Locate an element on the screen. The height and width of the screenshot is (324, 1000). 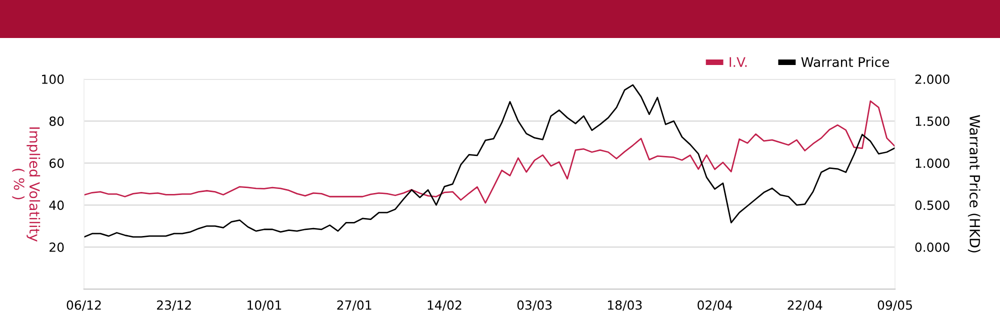
y2-tick-label: 1.000 is located at coordinates (933, 163).